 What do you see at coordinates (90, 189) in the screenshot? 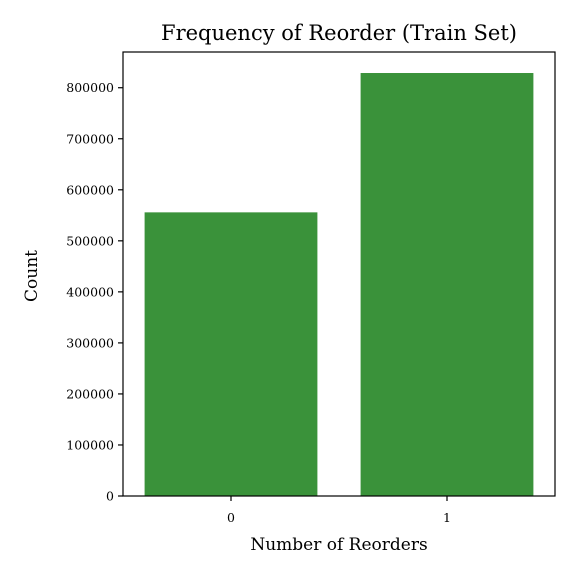
I see `y-tick-label: 600000` at bounding box center [90, 189].